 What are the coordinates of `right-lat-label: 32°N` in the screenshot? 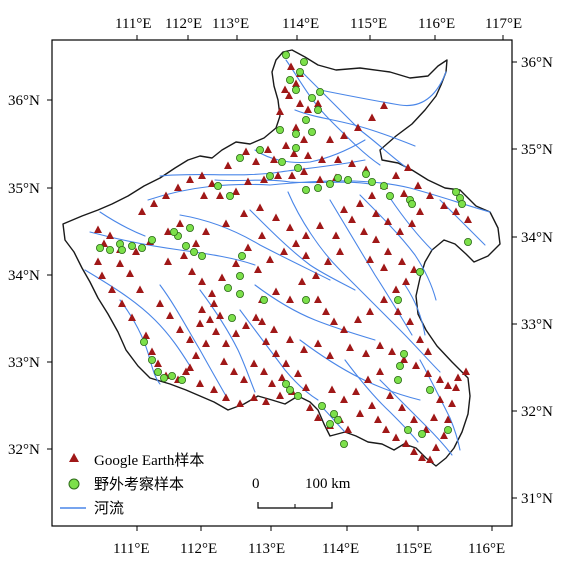 It's located at (537, 412).